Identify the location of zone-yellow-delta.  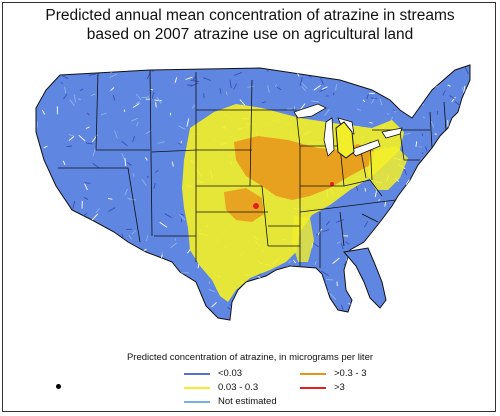
(303, 239).